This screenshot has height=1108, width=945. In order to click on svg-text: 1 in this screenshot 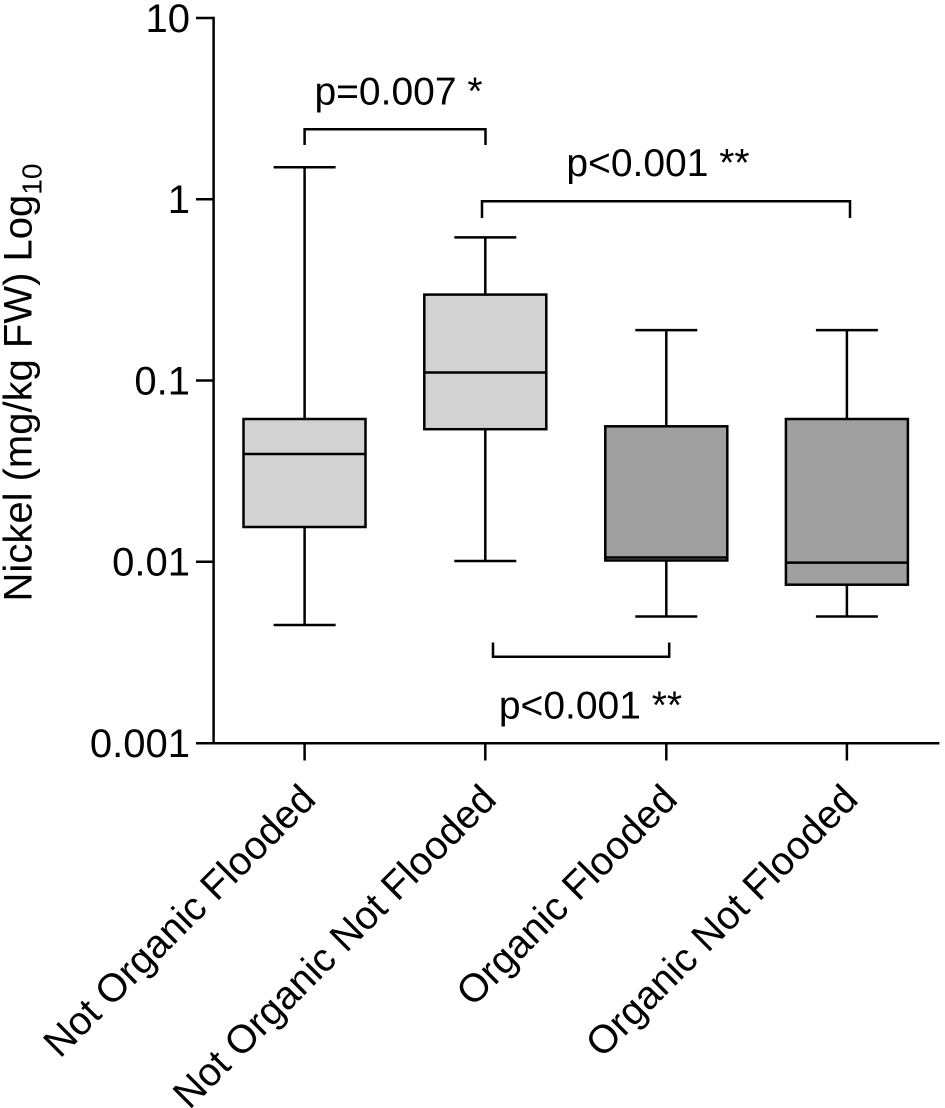, I will do `click(179, 200)`.